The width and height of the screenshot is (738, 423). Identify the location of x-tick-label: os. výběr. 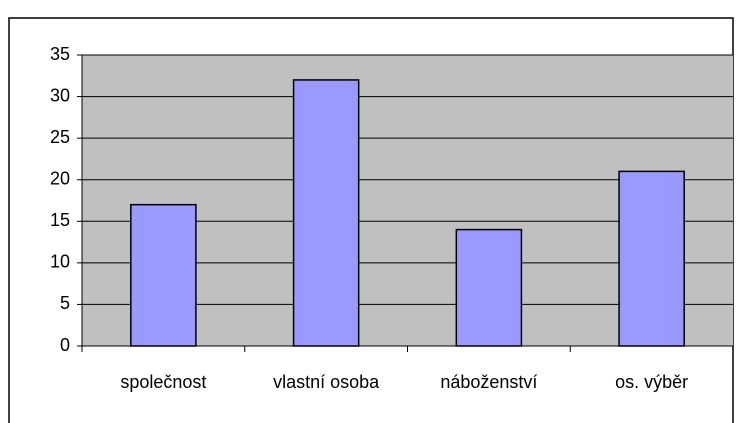
(651, 382).